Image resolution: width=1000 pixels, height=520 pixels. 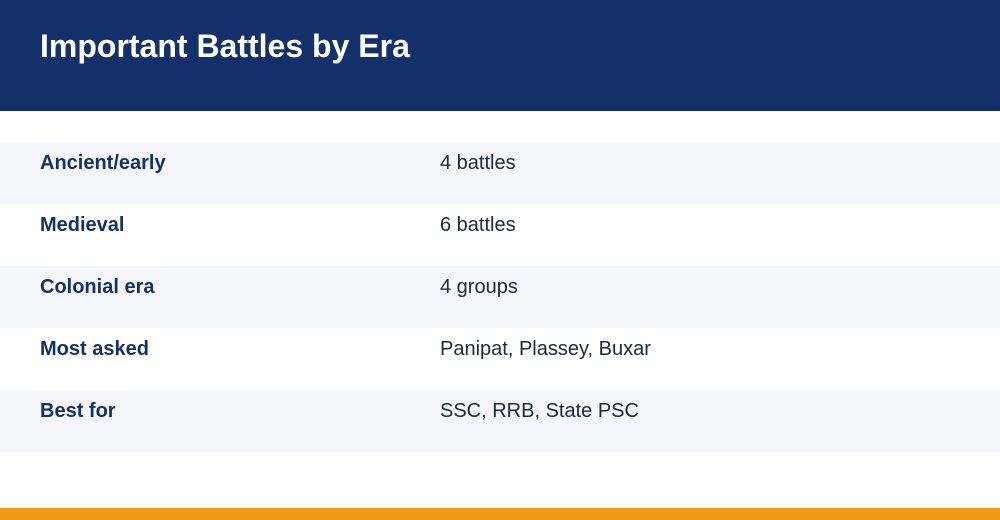 I want to click on row-value: 4 battles, so click(x=478, y=163).